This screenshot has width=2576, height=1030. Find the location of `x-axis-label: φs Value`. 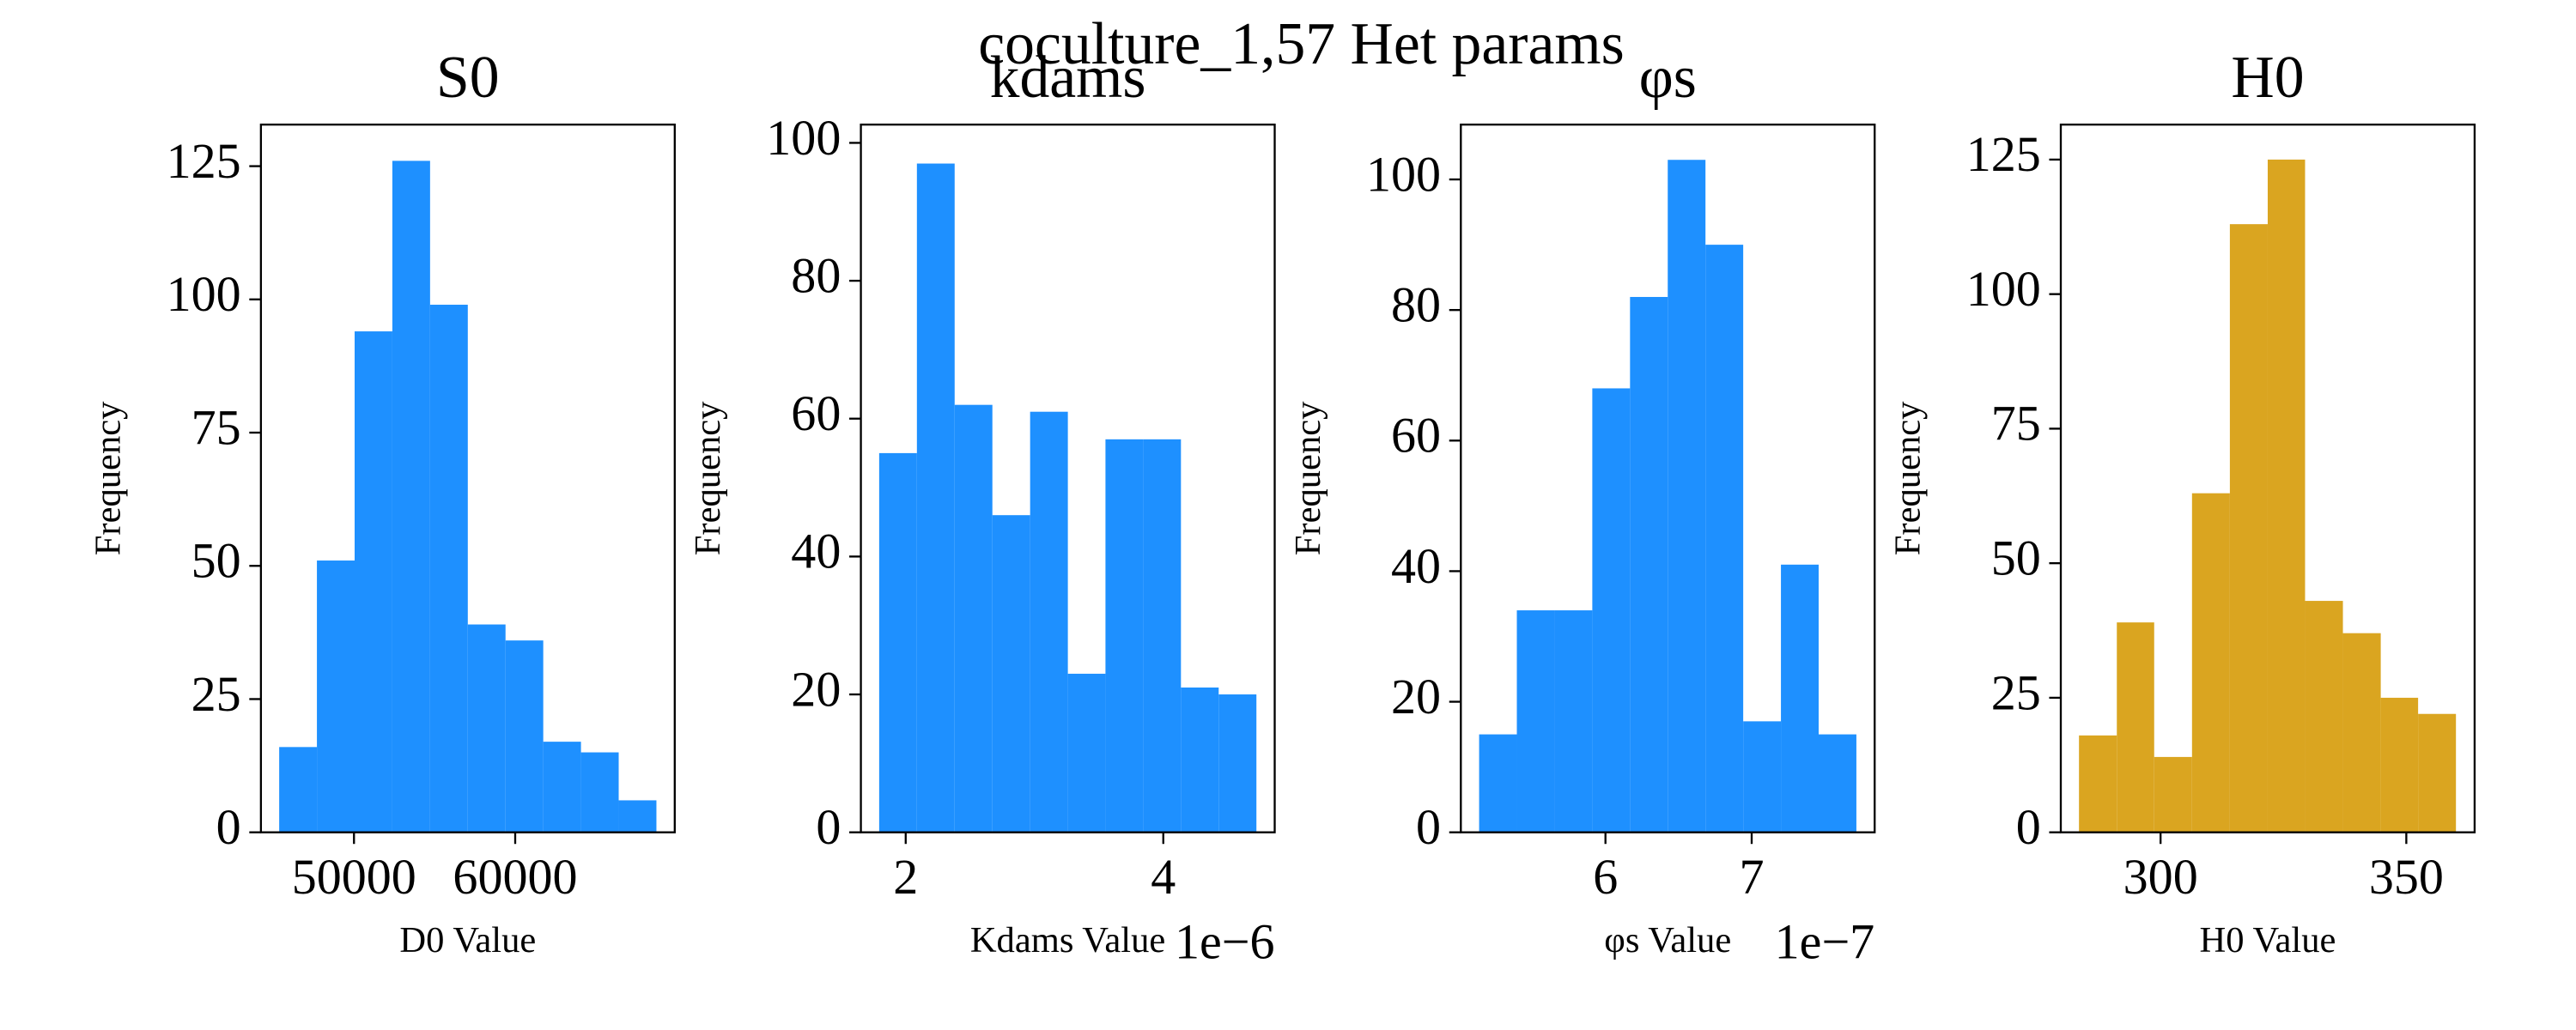

x-axis-label: φs Value is located at coordinates (1667, 940).